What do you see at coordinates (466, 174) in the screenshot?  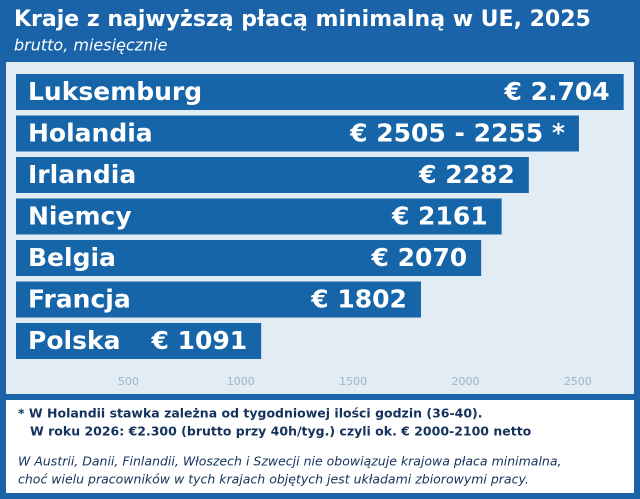 I see `value-label: € 2282` at bounding box center [466, 174].